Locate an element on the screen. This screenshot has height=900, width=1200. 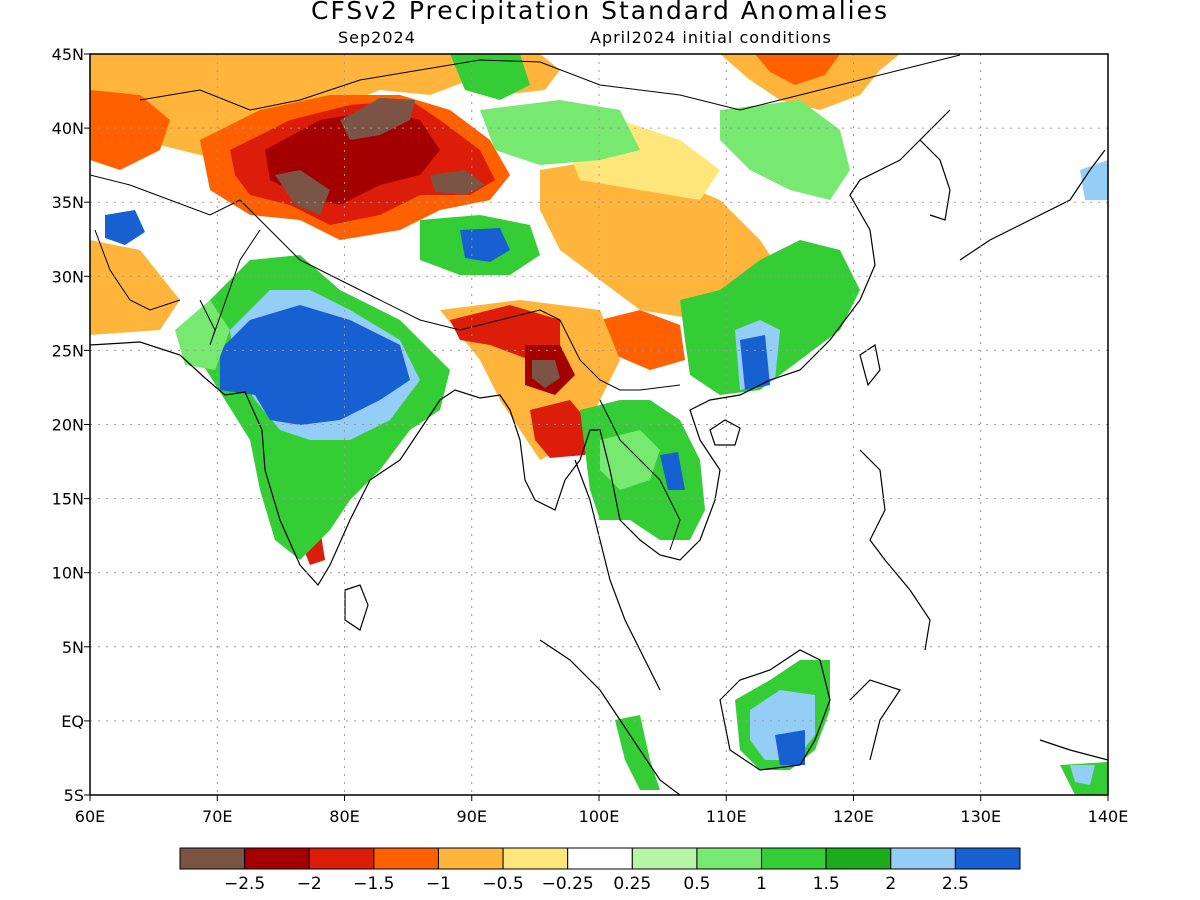
border-myanmar is located at coordinates (620, 355).